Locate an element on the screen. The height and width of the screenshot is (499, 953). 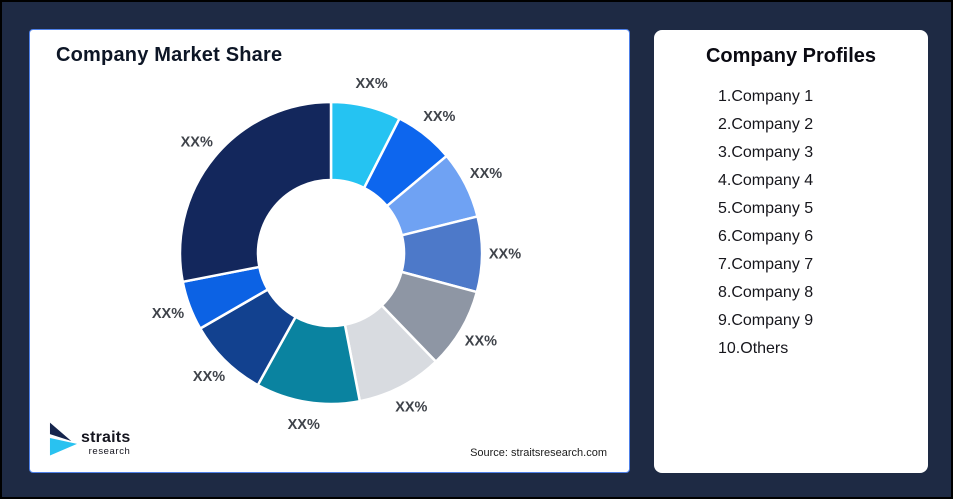
company-list-item: 6.Company 6 is located at coordinates (766, 236).